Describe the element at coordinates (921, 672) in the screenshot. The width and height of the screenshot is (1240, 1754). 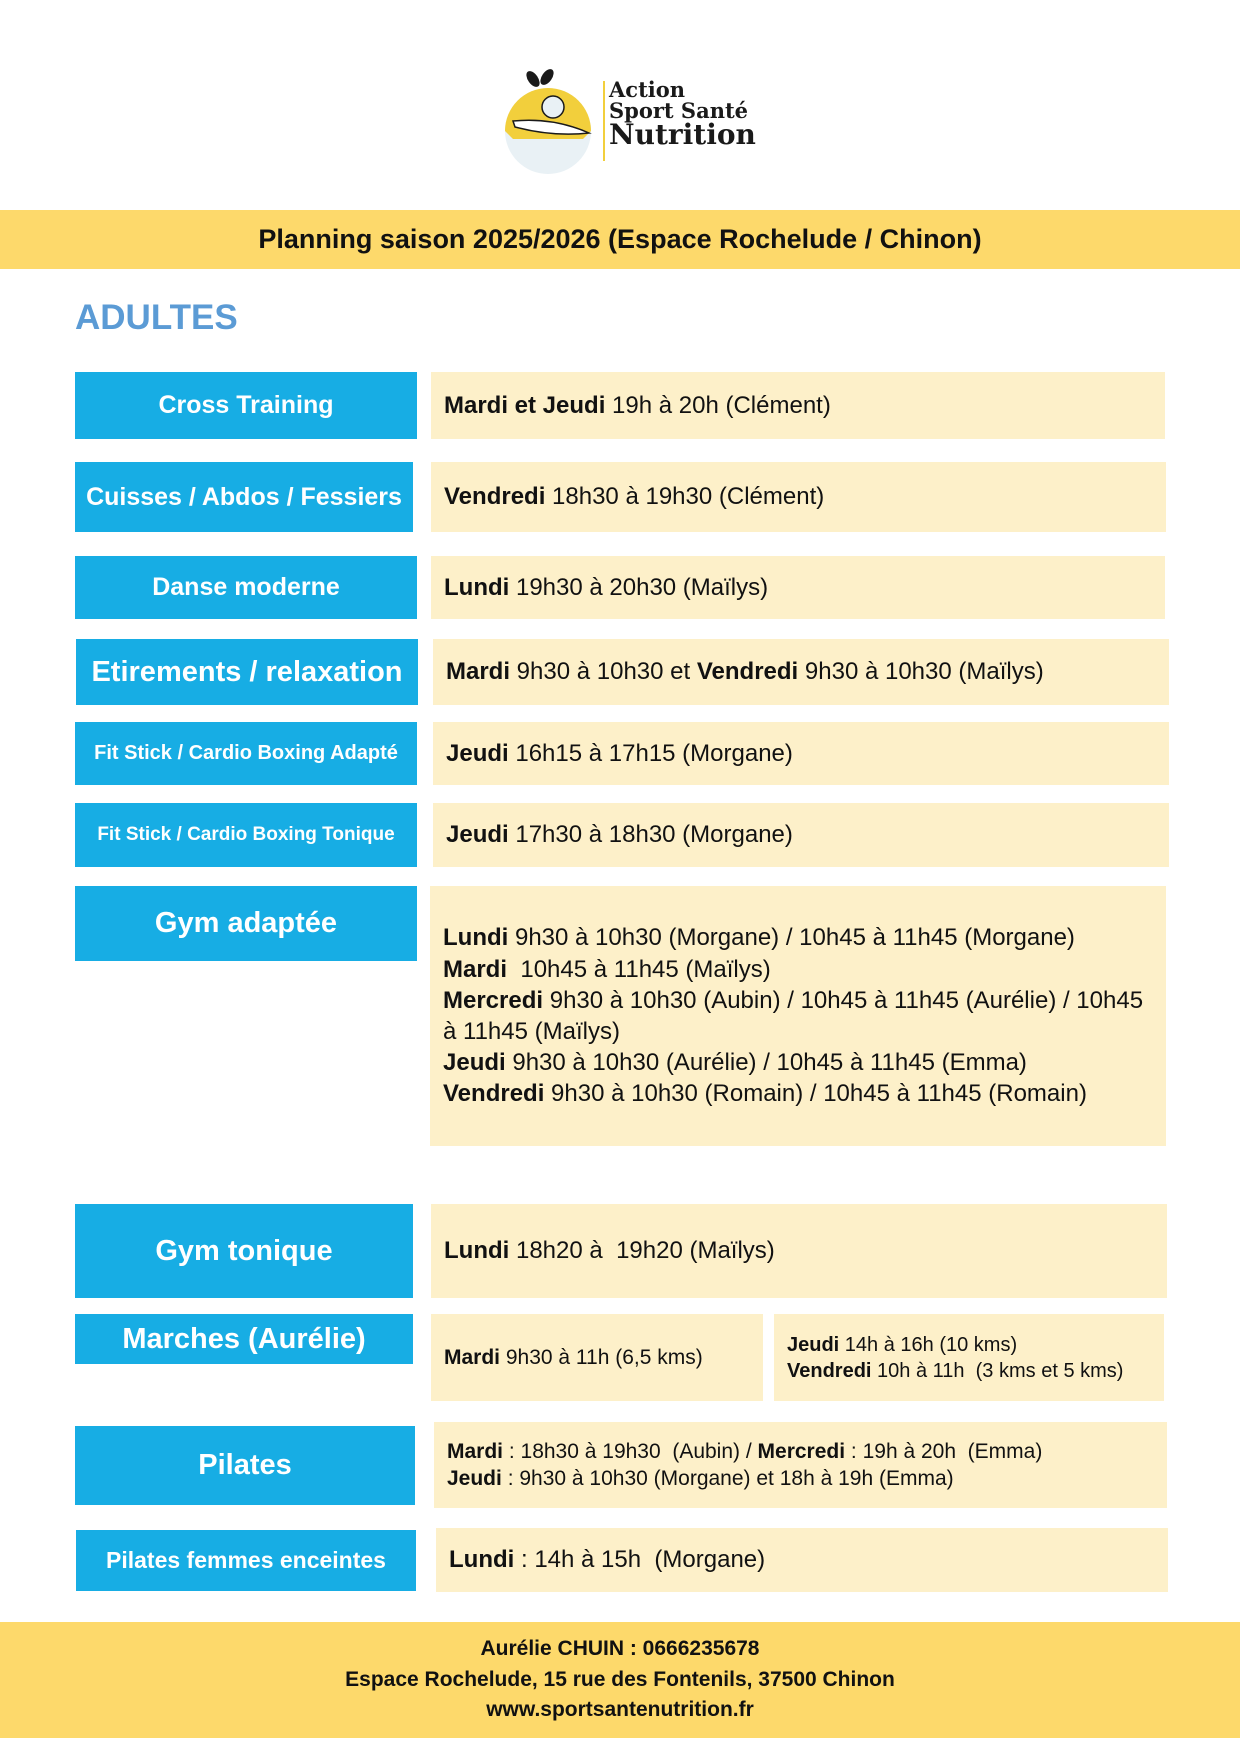
I see `time-text: 9h30 à 10h30 (Maïlys)` at that location.